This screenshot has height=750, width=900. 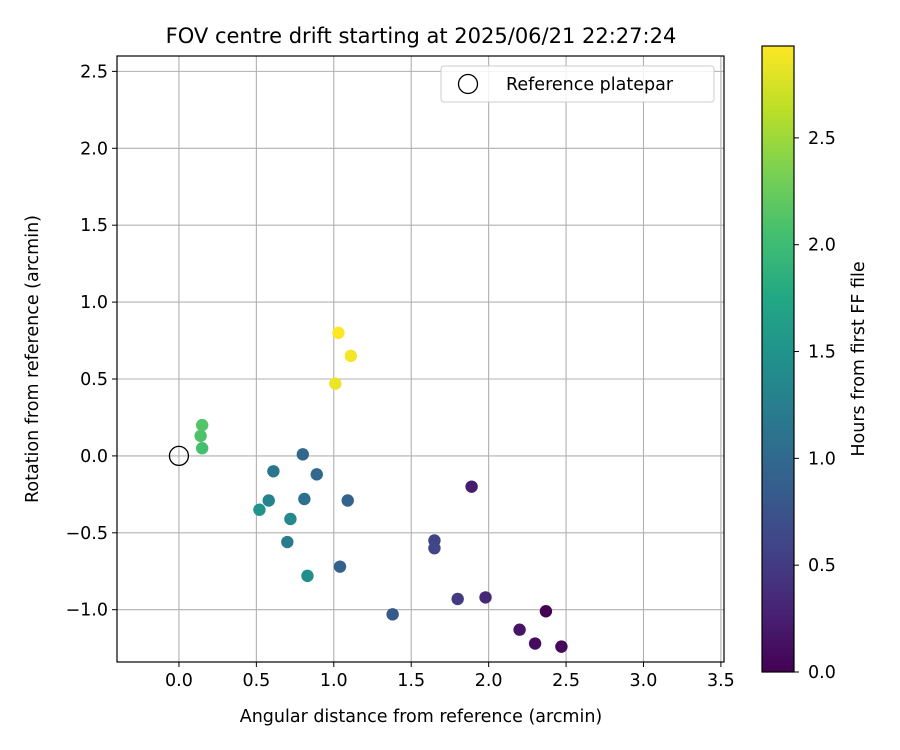 I want to click on x-axis-label: Angular distance from reference (arcmin), so click(x=421, y=717).